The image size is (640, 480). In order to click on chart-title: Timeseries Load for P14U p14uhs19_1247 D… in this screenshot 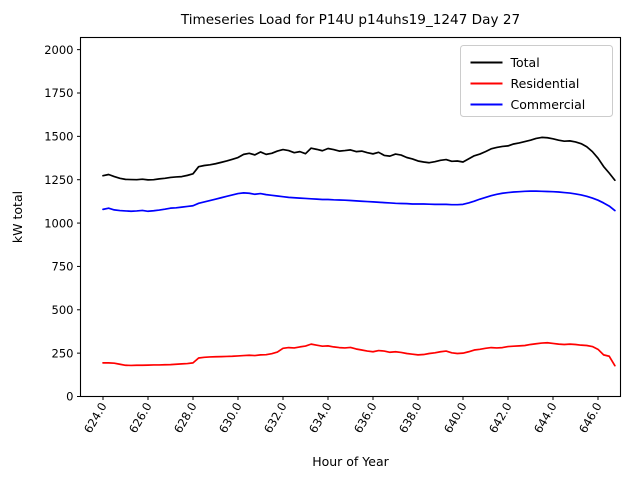, I will do `click(350, 20)`.